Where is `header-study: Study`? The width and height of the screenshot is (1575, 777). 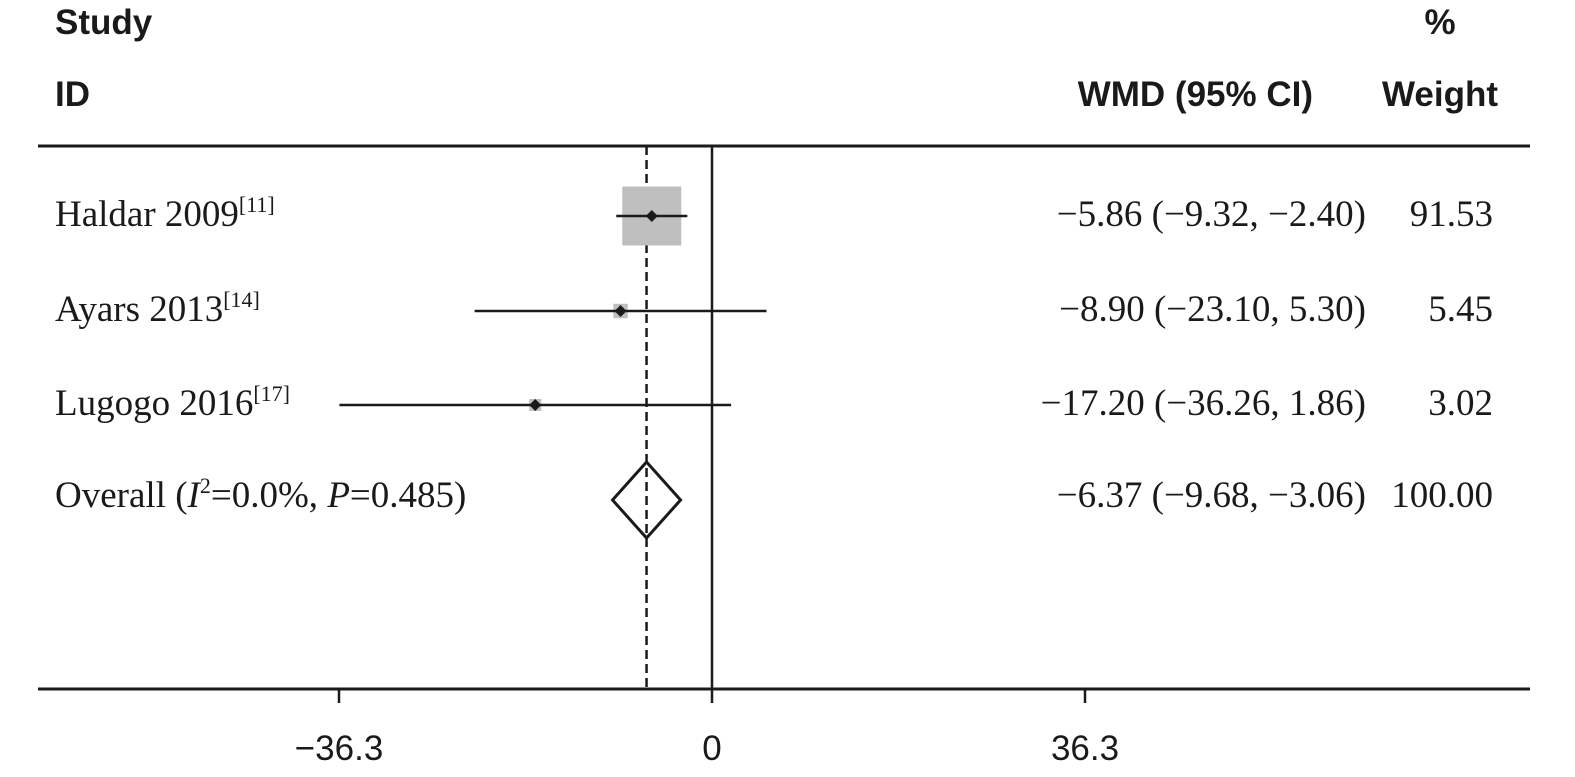
header-study: Study is located at coordinates (104, 22).